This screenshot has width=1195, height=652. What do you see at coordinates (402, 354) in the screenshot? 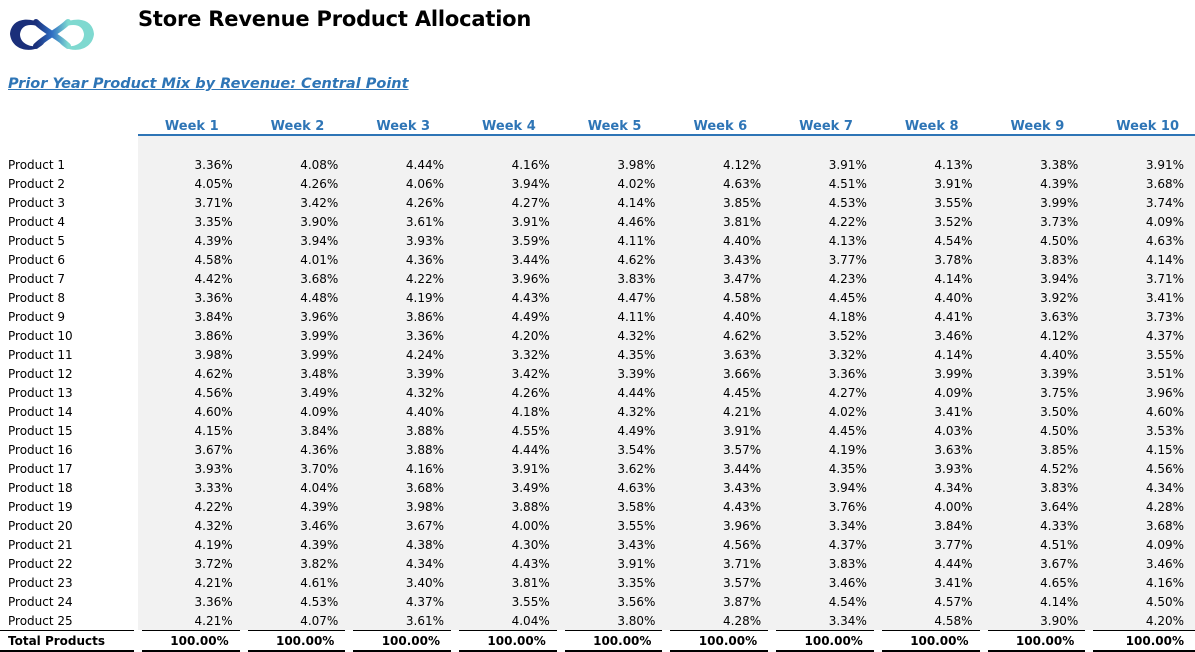
I see `value-cell: 4.24%` at bounding box center [402, 354].